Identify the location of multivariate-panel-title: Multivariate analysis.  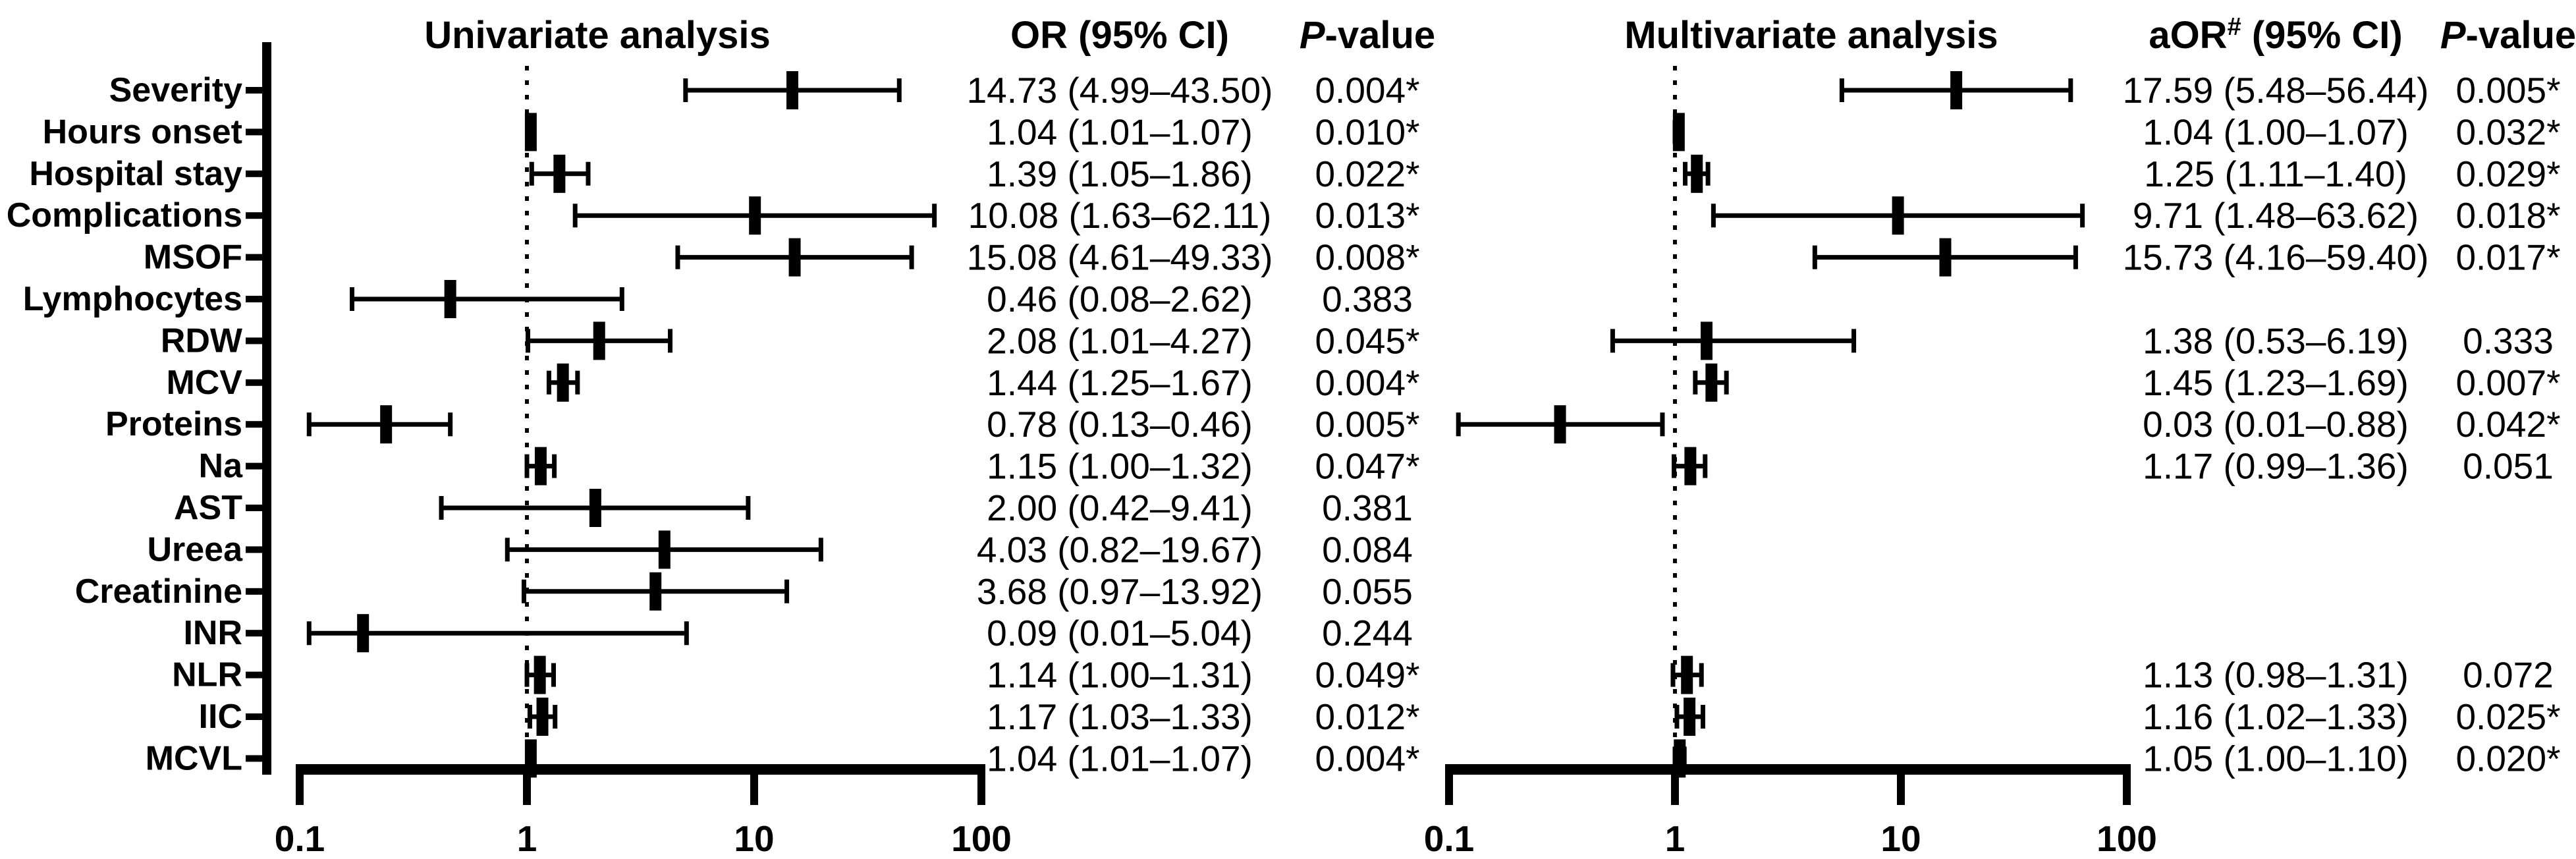
(1811, 35).